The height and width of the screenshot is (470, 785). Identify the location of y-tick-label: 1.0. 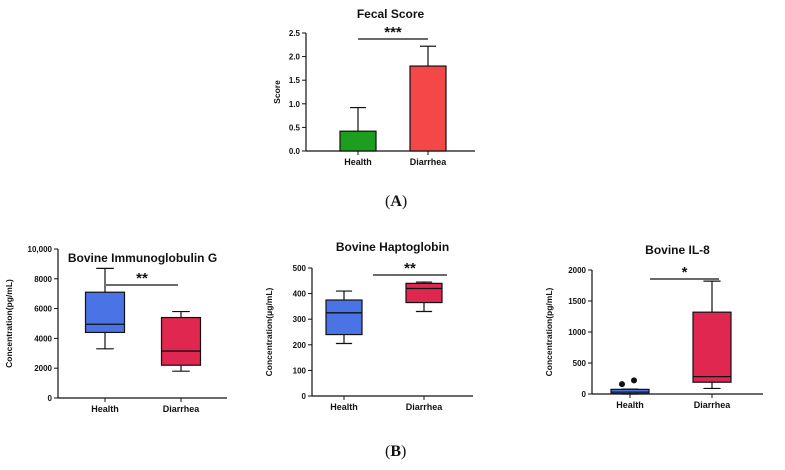
(295, 104).